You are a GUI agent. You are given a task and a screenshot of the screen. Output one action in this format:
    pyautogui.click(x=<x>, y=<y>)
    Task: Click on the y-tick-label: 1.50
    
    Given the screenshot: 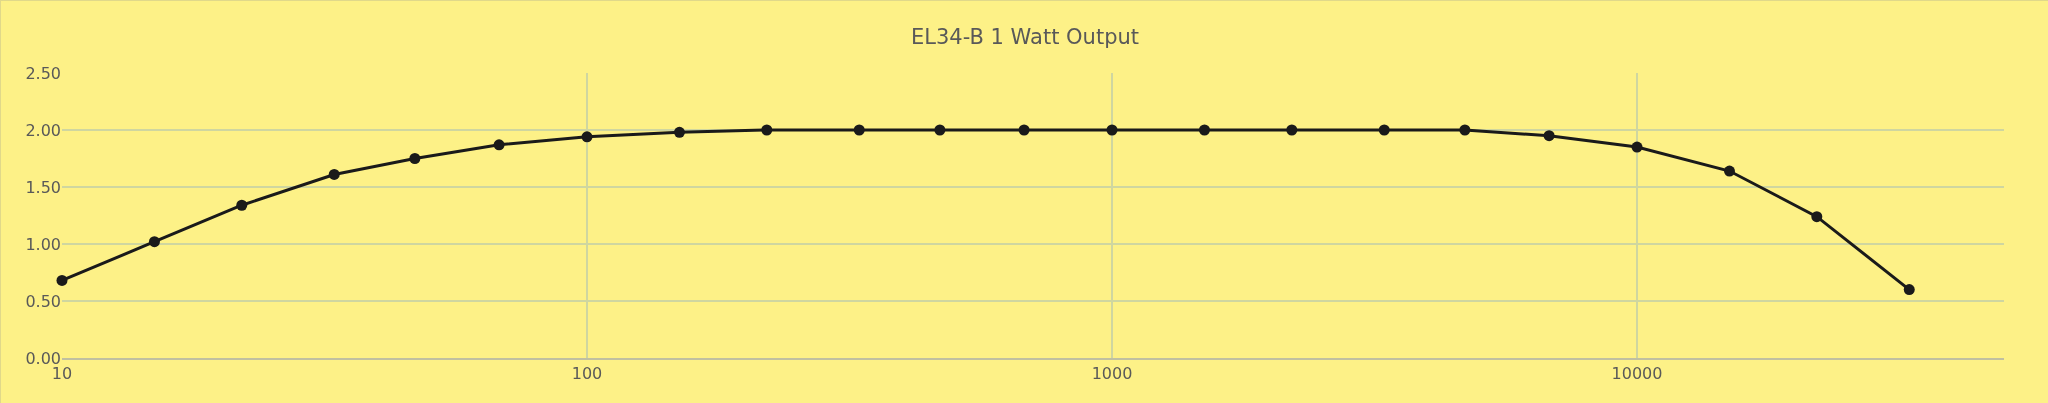 What is the action you would take?
    pyautogui.click(x=43, y=187)
    